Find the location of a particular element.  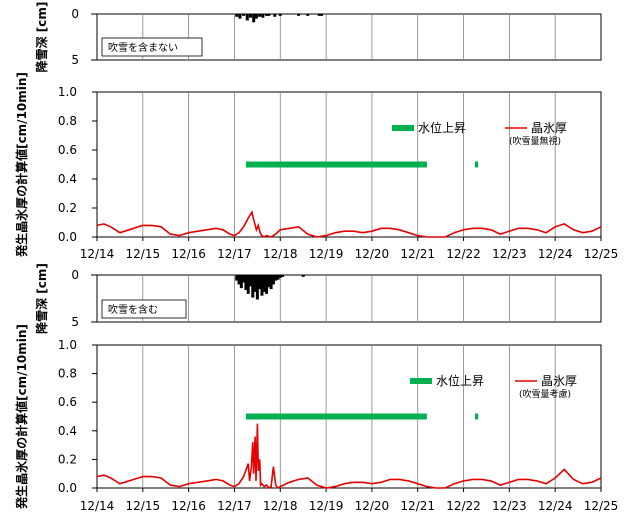

note-text: 吹雪を含む is located at coordinates (133, 309).